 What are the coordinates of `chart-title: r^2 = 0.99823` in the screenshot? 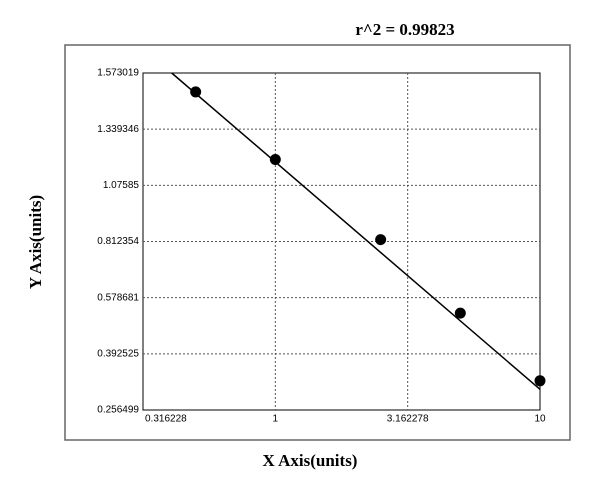 It's located at (404, 29).